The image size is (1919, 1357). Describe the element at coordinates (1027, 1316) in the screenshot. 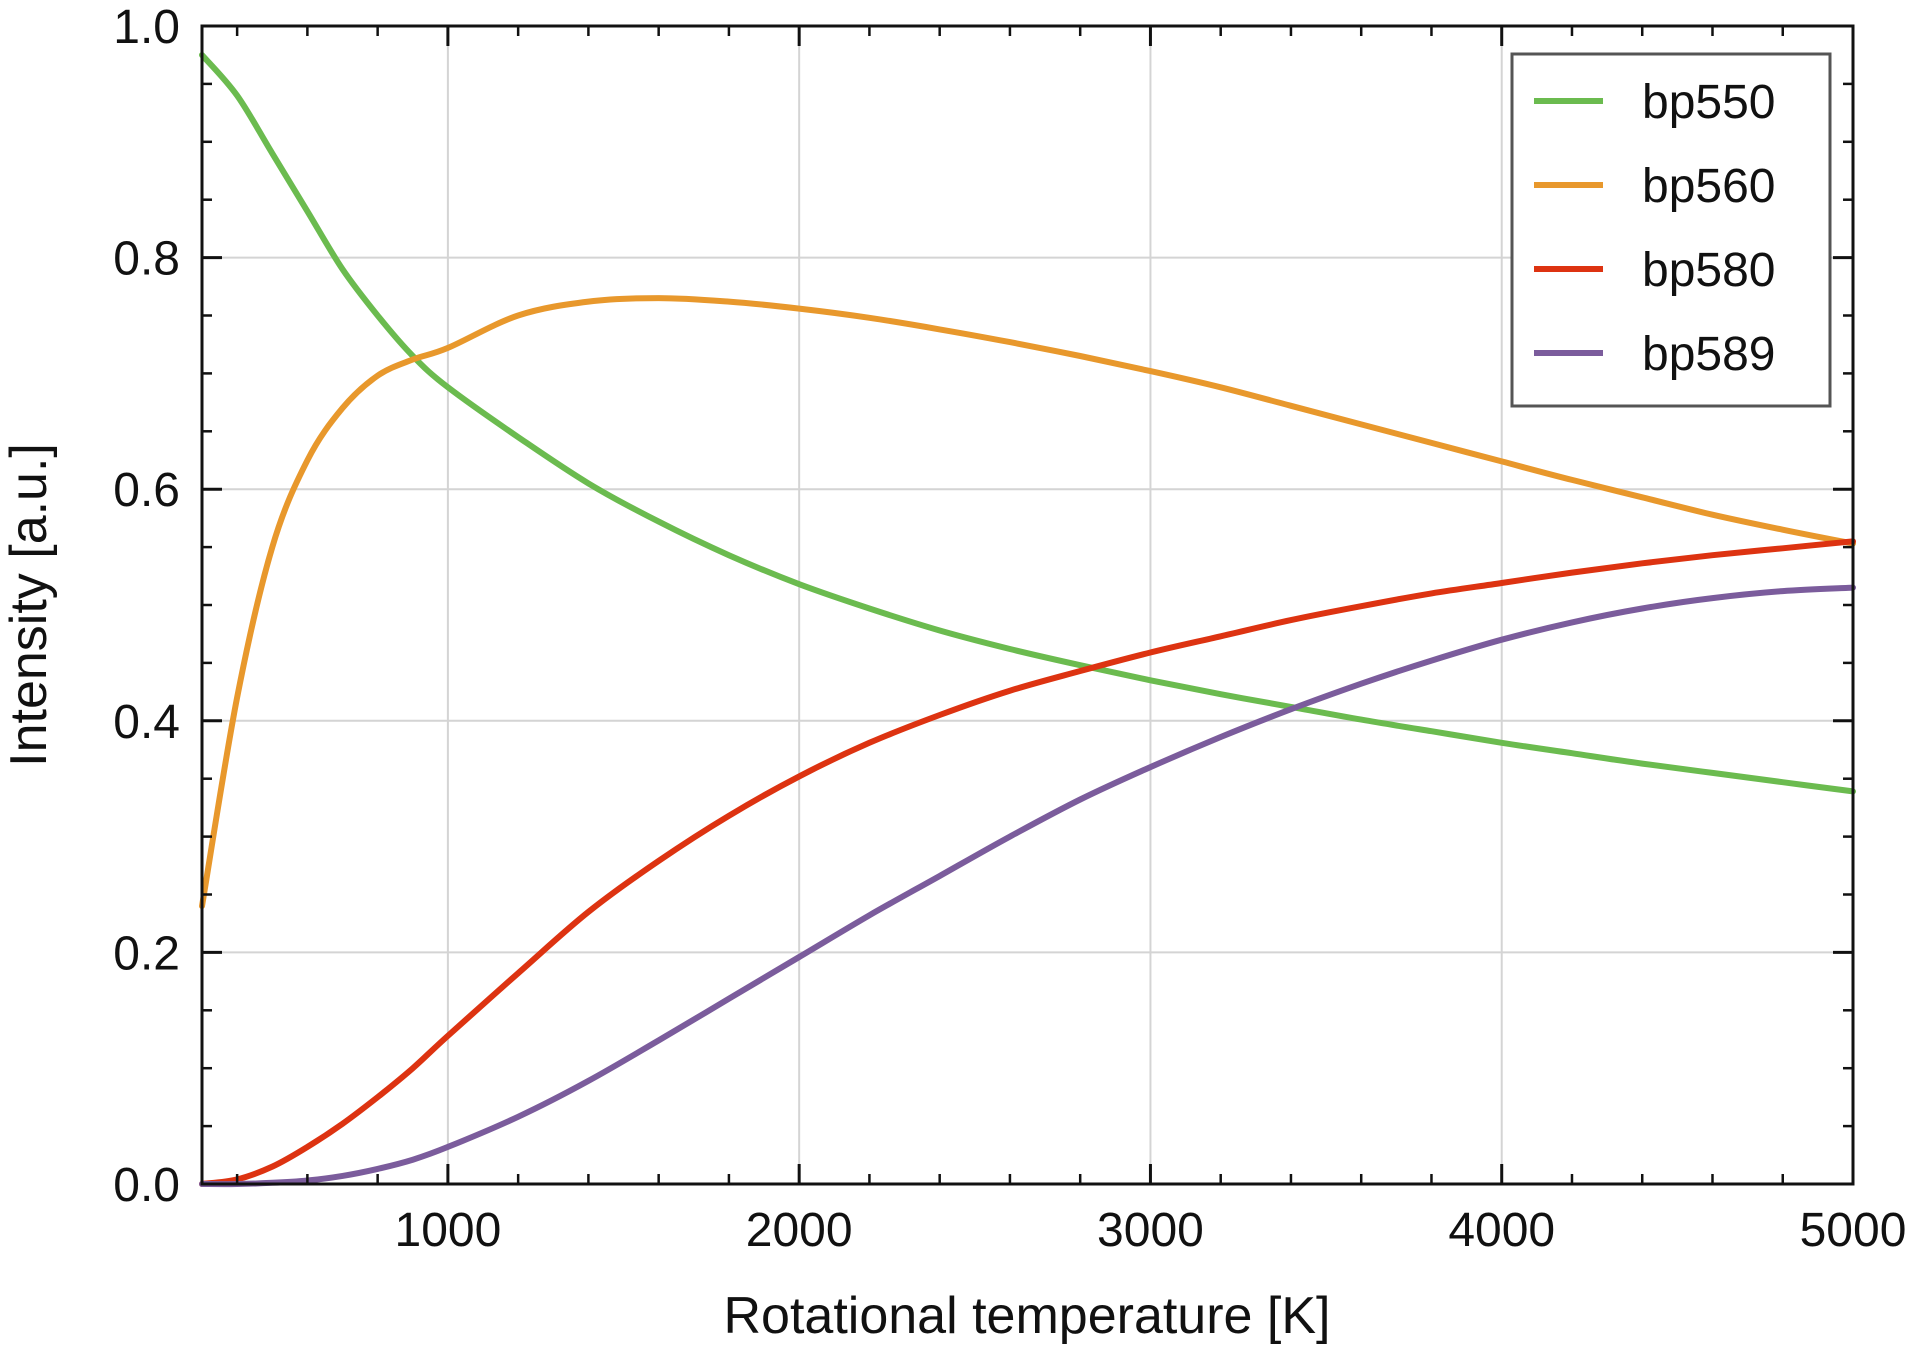

I see `x-axis-title: Rotational temperature [K]` at that location.